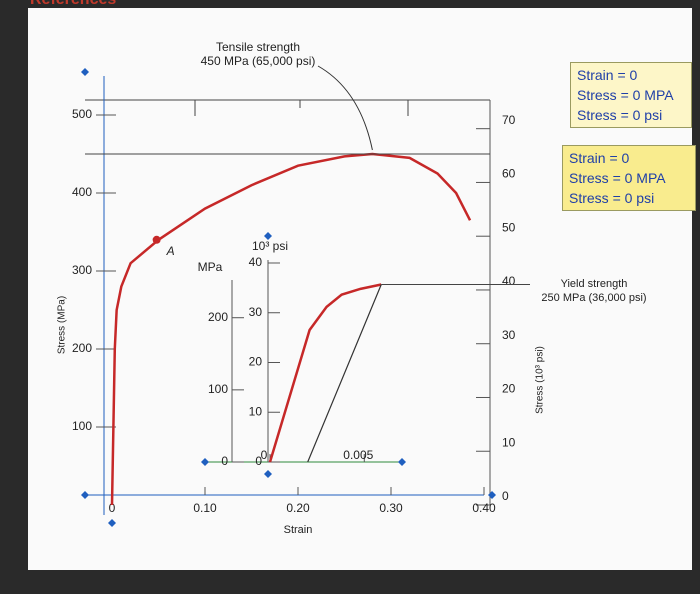 This screenshot has height=594, width=700. Describe the element at coordinates (298, 508) in the screenshot. I see `x-tick-label: 0.20` at that location.